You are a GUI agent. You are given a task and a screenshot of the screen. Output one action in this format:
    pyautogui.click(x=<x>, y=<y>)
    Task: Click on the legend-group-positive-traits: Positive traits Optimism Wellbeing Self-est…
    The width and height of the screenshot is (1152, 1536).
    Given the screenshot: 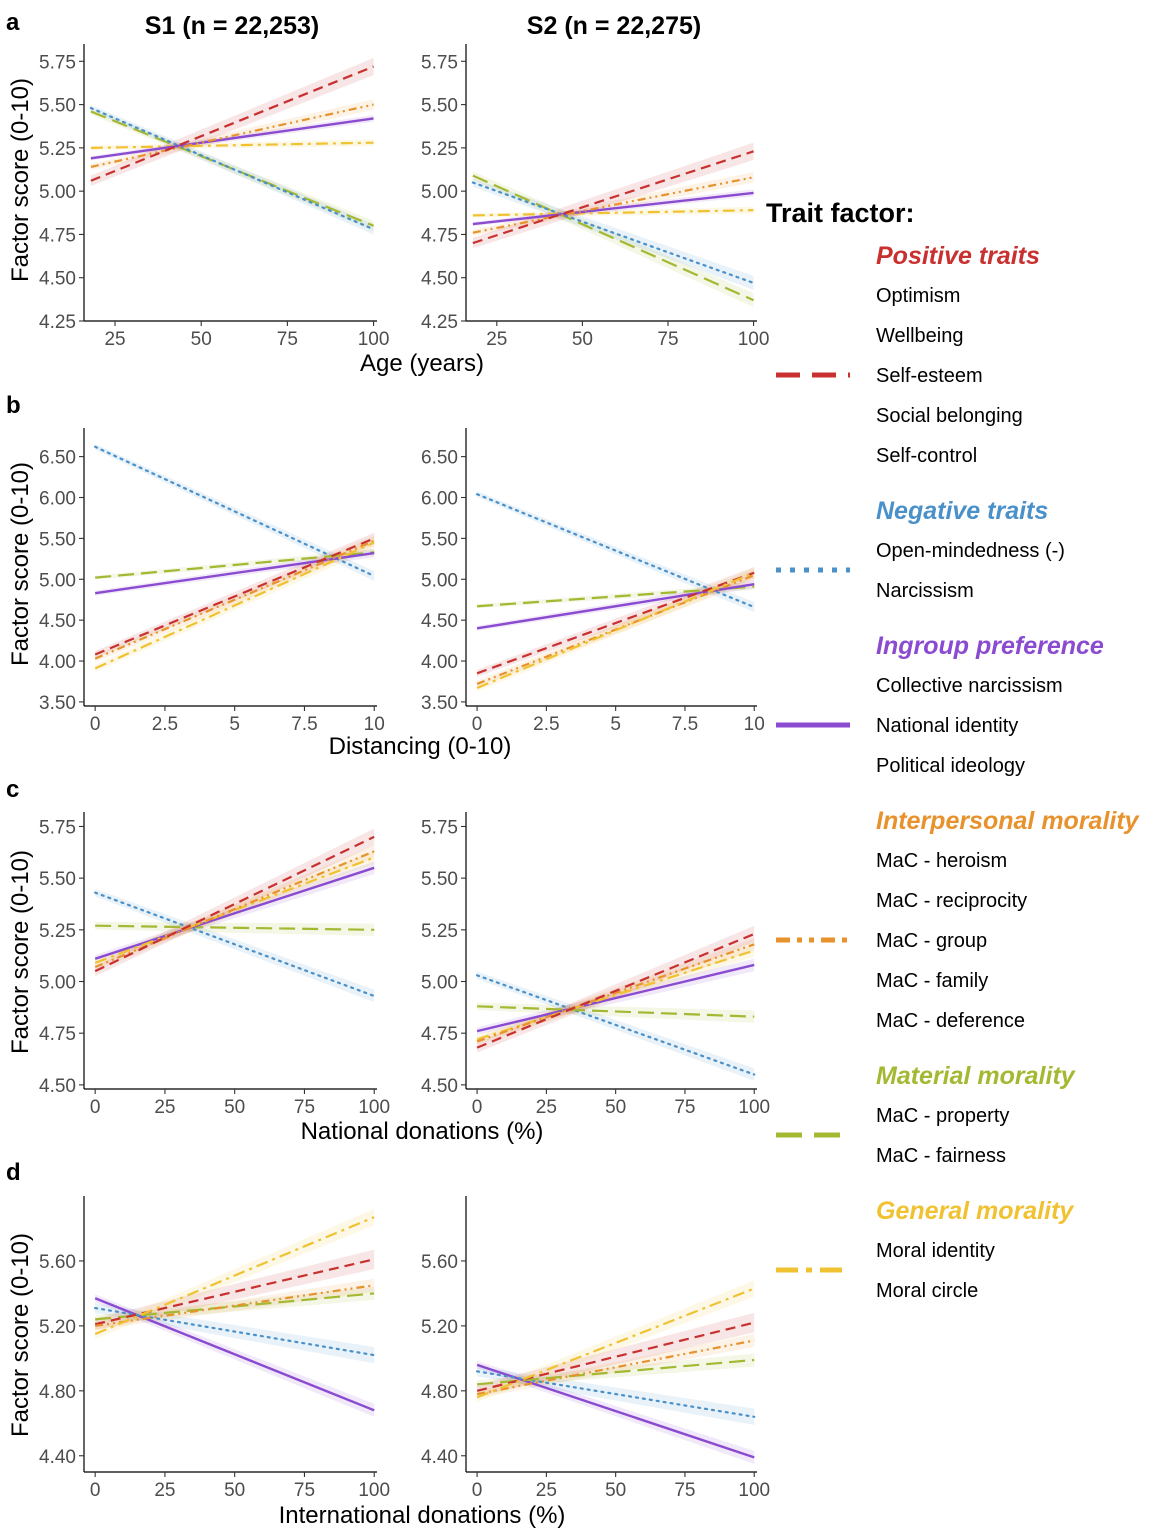 What is the action you would take?
    pyautogui.click(x=908, y=354)
    